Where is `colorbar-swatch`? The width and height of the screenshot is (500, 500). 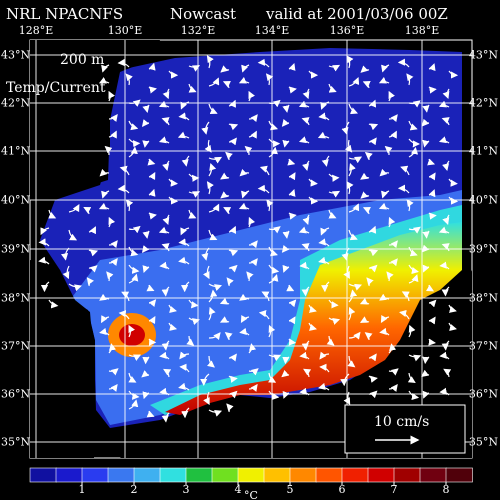
colorbar-swatch is located at coordinates (43, 475).